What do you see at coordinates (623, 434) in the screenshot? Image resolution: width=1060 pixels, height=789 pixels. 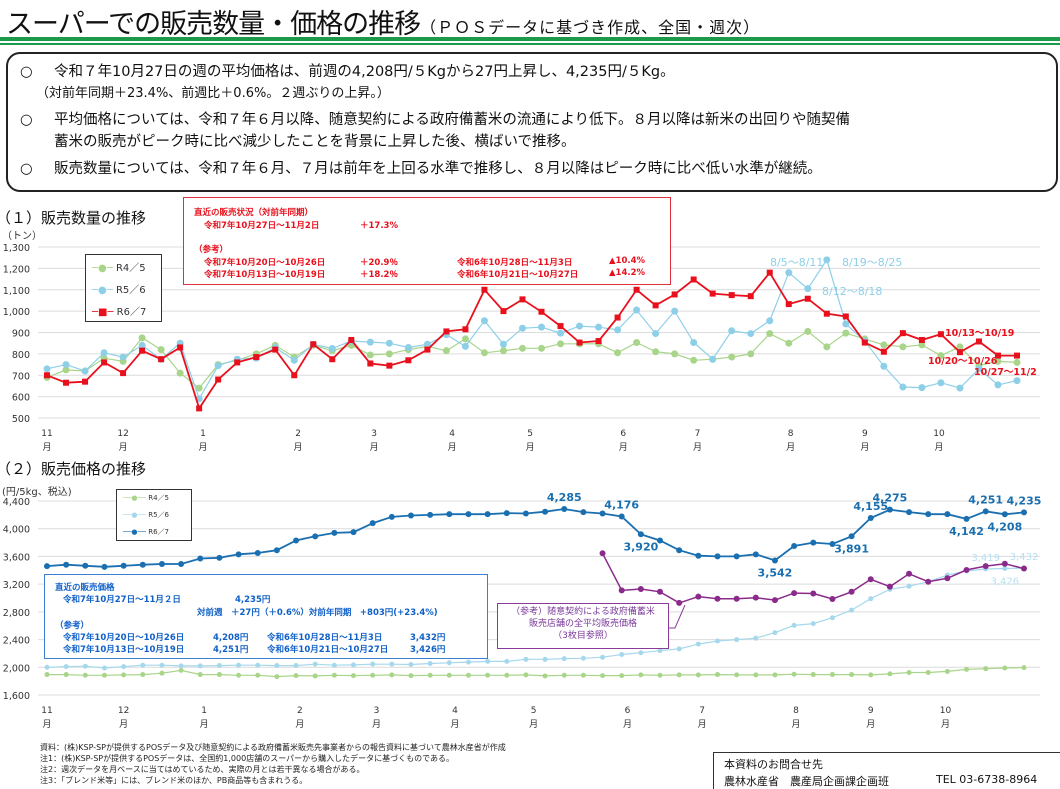 I see `x-tick-label: 6` at bounding box center [623, 434].